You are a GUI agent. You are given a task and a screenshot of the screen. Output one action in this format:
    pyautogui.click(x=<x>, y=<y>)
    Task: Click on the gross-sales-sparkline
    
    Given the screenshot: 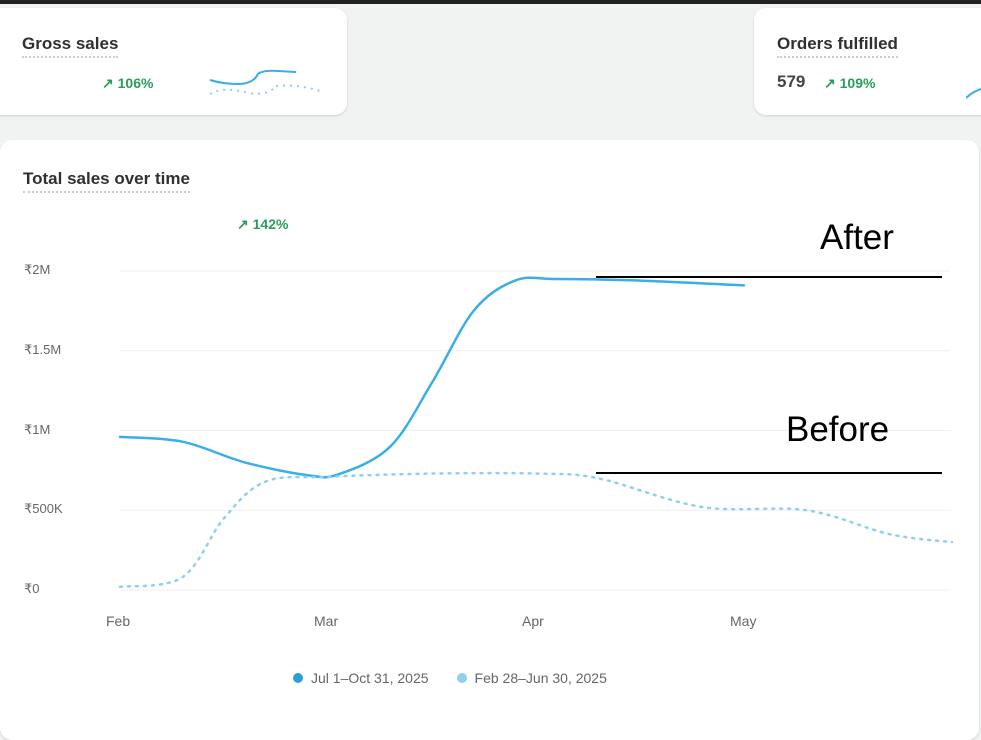 What is the action you would take?
    pyautogui.click(x=265, y=82)
    